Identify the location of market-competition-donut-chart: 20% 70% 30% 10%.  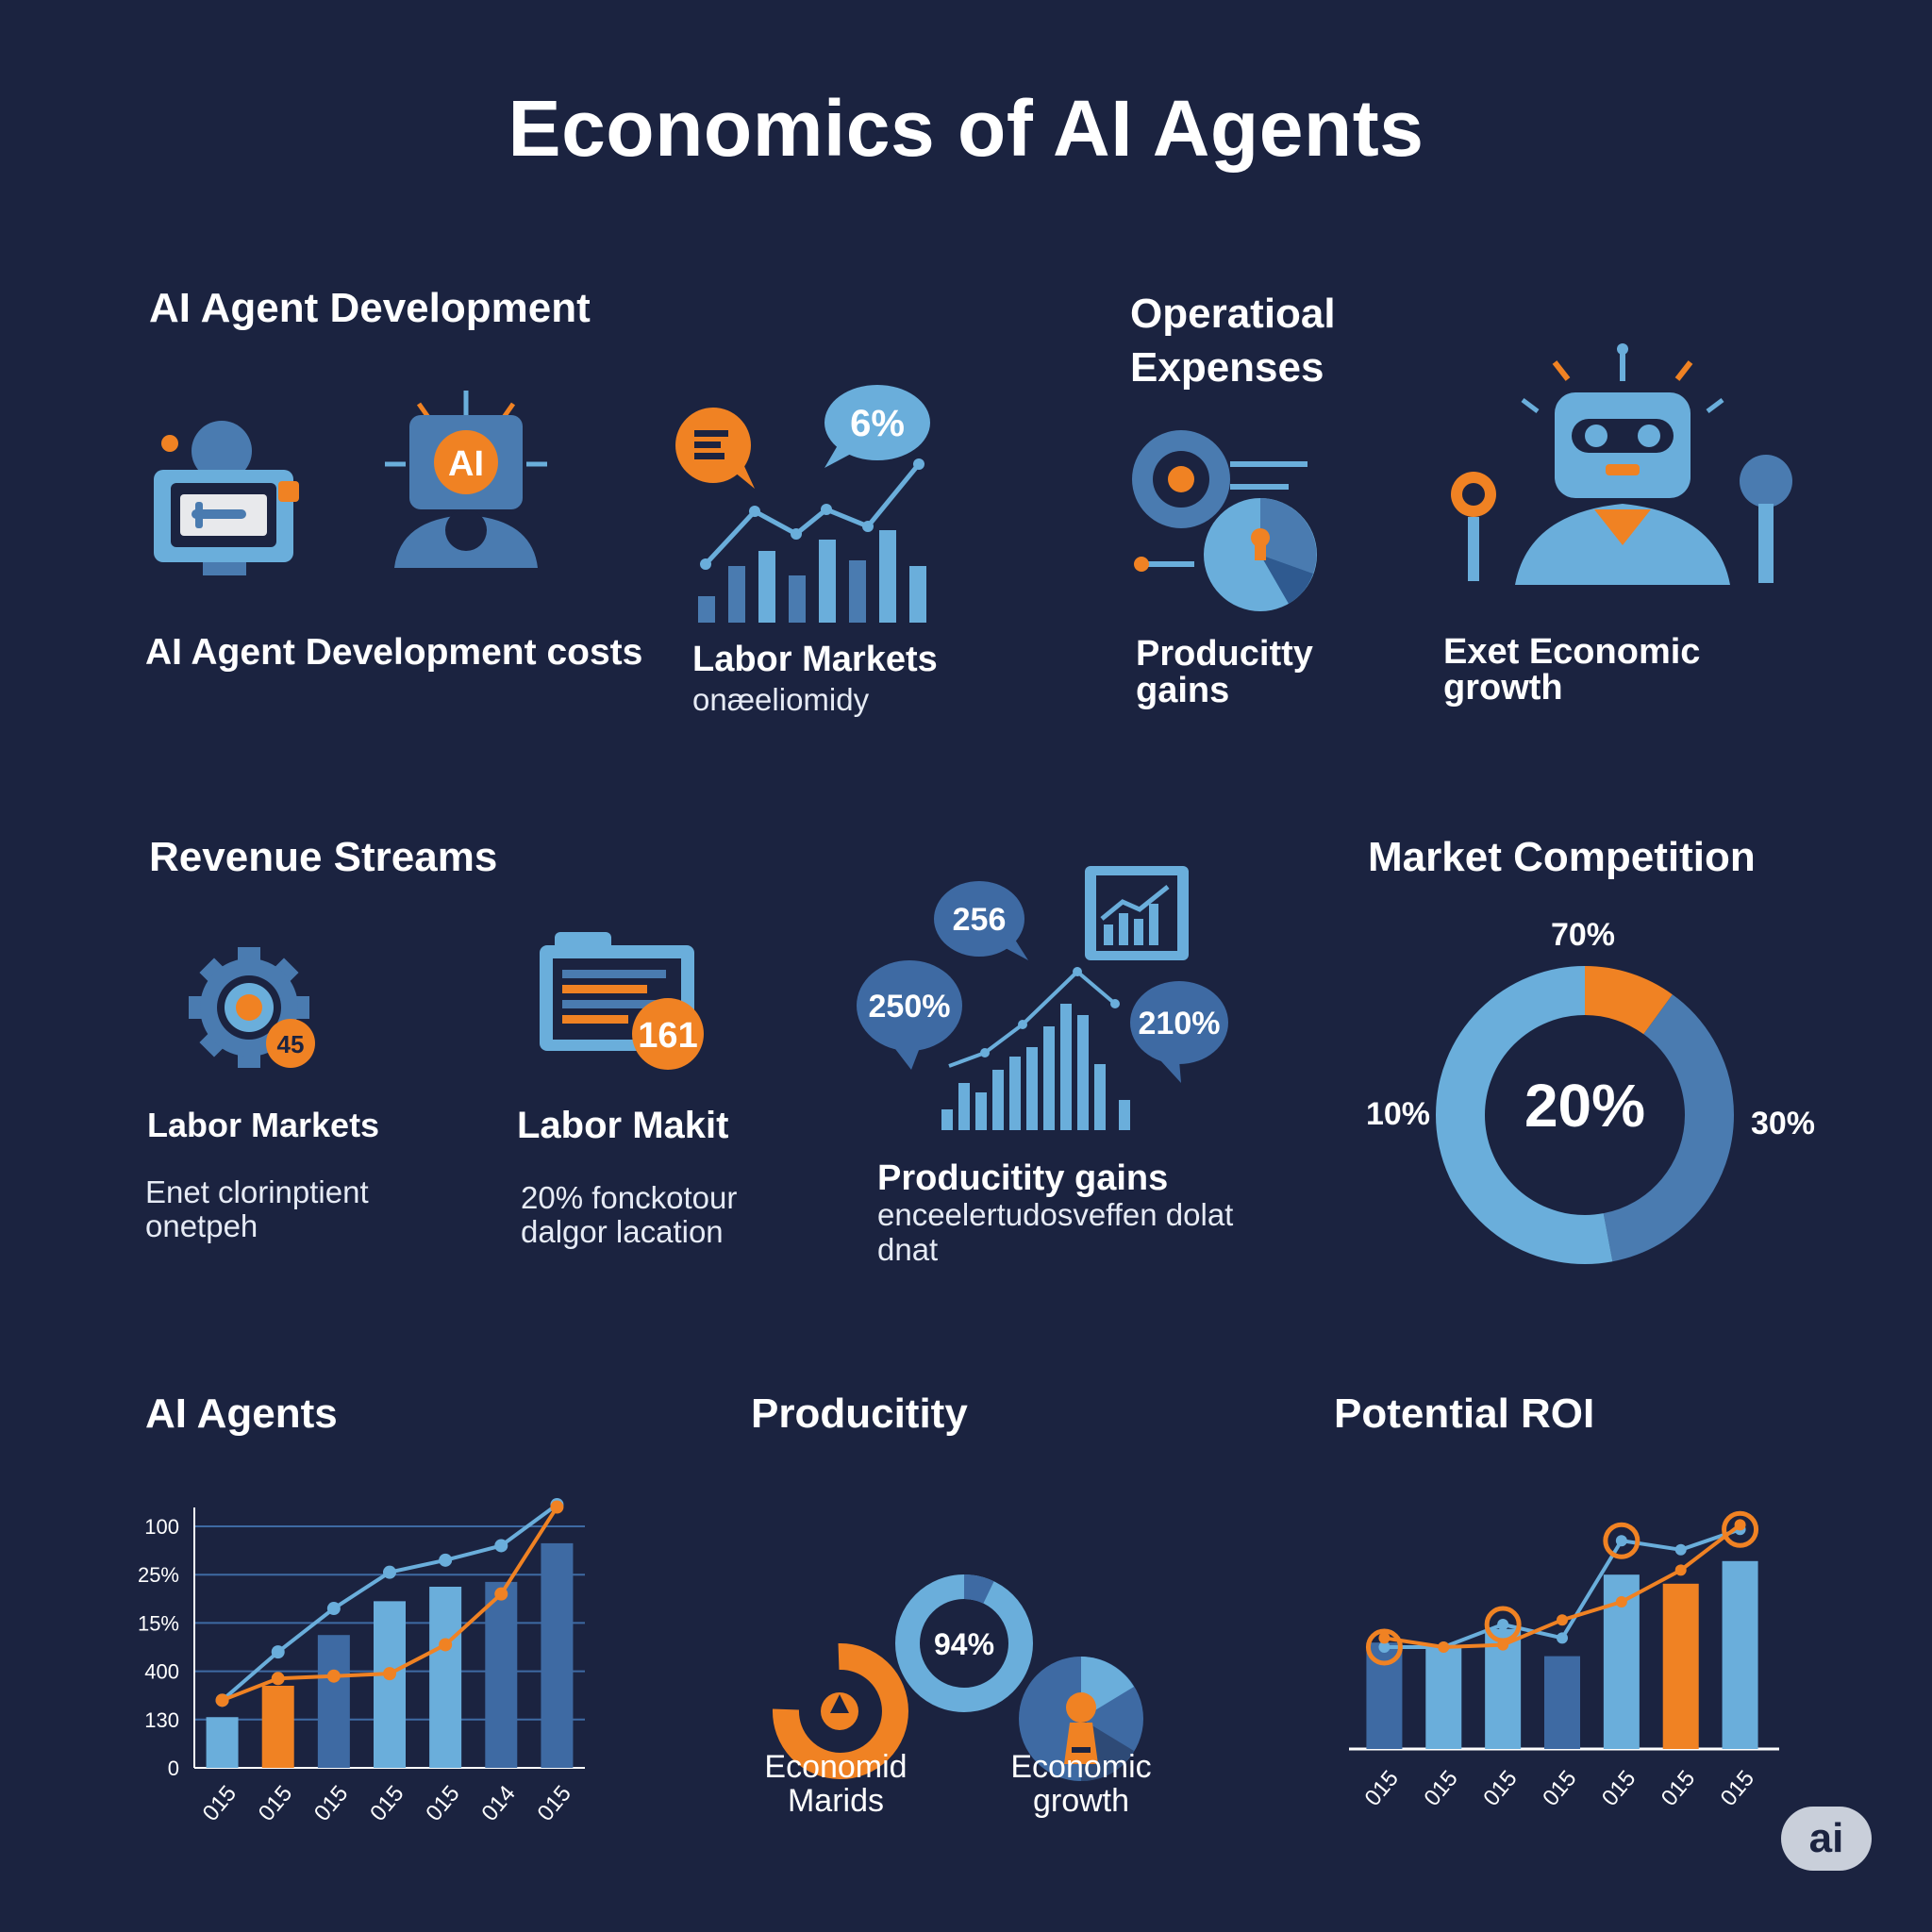
(1591, 1091).